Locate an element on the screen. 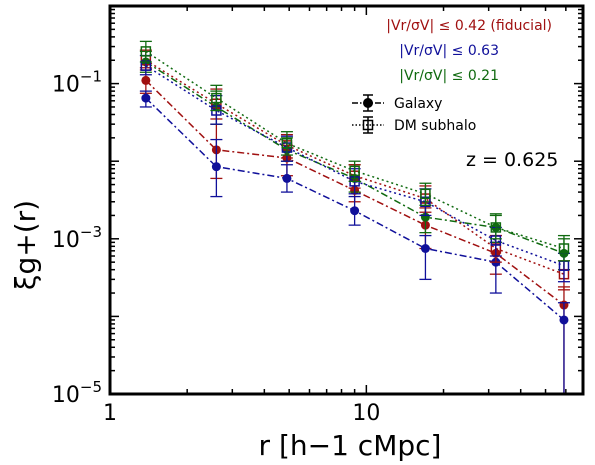  legend-series-2: |Vr/σV| ≤ 0.21 is located at coordinates (449, 76).